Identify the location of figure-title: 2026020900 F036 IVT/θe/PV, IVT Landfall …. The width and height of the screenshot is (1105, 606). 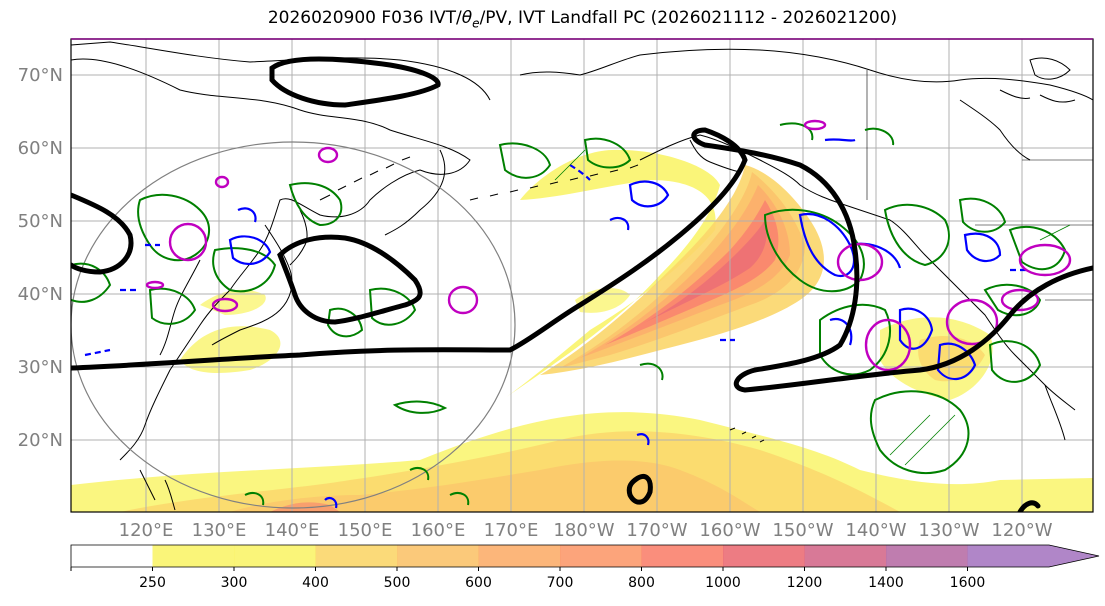
(582, 19).